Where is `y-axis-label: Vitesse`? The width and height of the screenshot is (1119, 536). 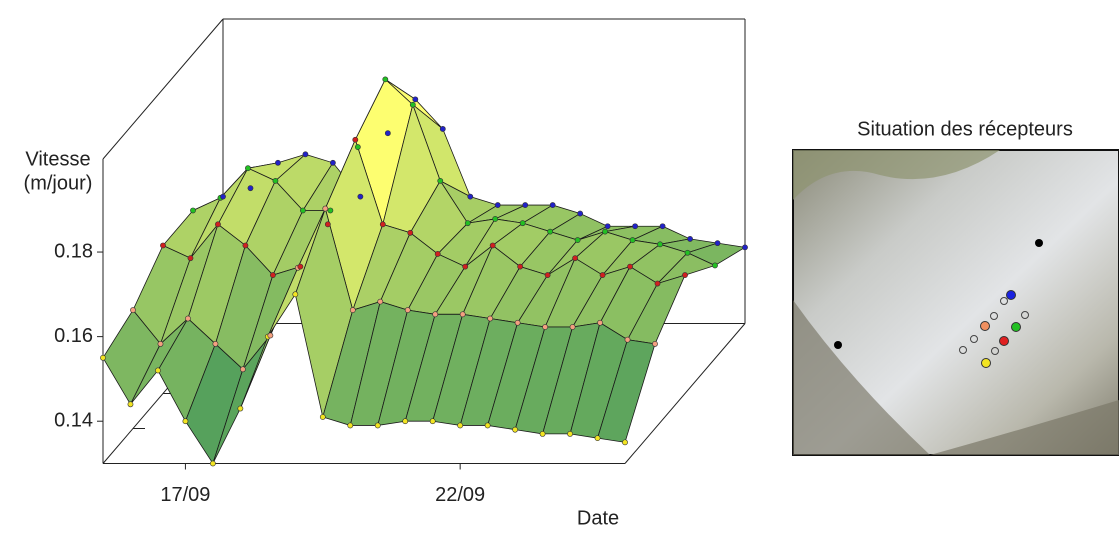
y-axis-label: Vitesse is located at coordinates (57, 159).